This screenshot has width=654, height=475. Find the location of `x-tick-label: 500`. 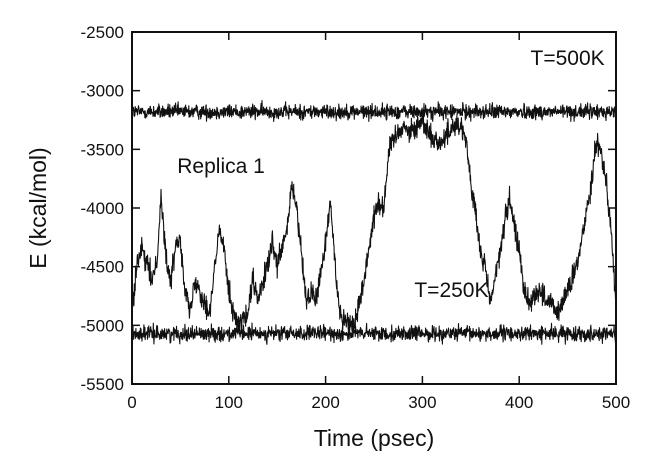

x-tick-label: 500 is located at coordinates (616, 402).